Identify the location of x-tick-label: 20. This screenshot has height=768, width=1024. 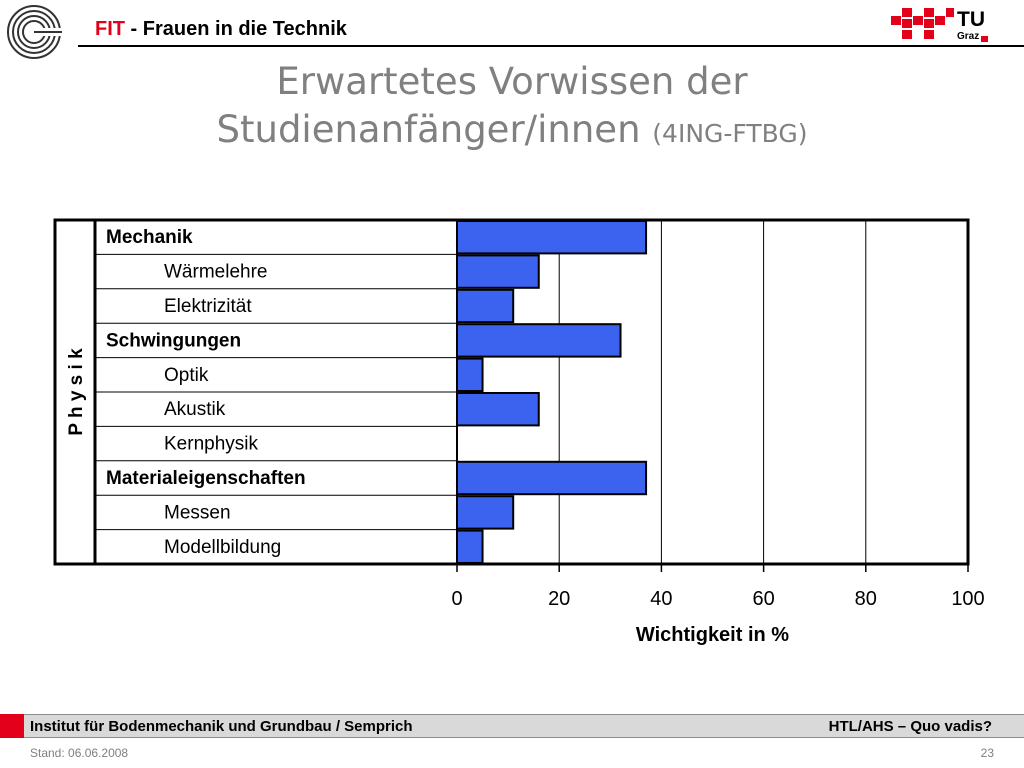
(559, 599).